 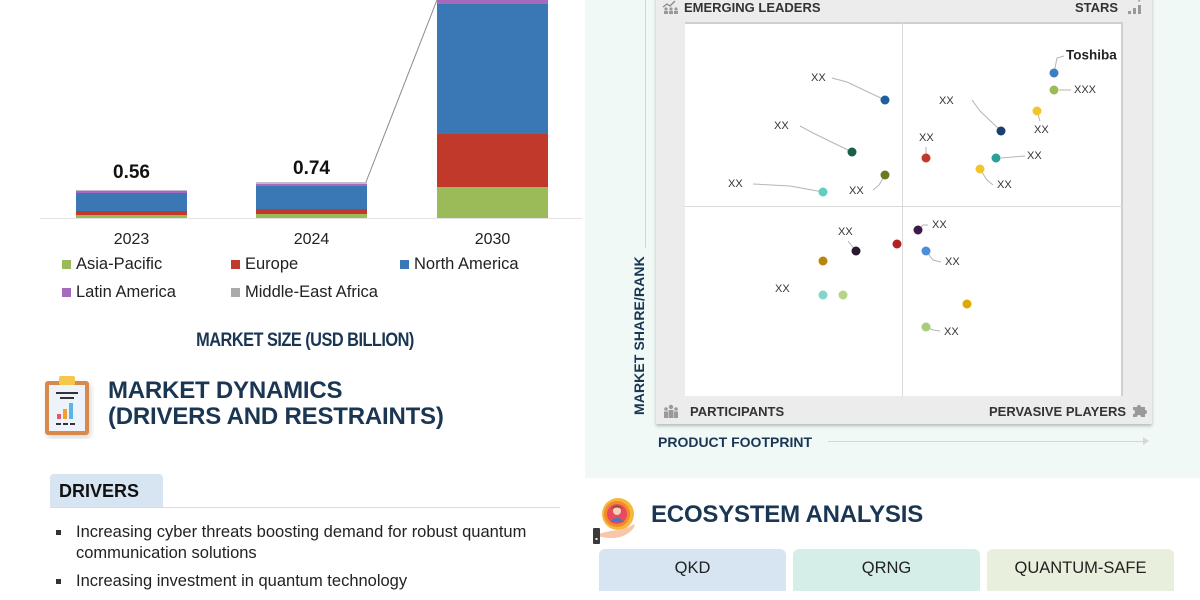 What do you see at coordinates (67, 405) in the screenshot?
I see `clipboard-chart-icon` at bounding box center [67, 405].